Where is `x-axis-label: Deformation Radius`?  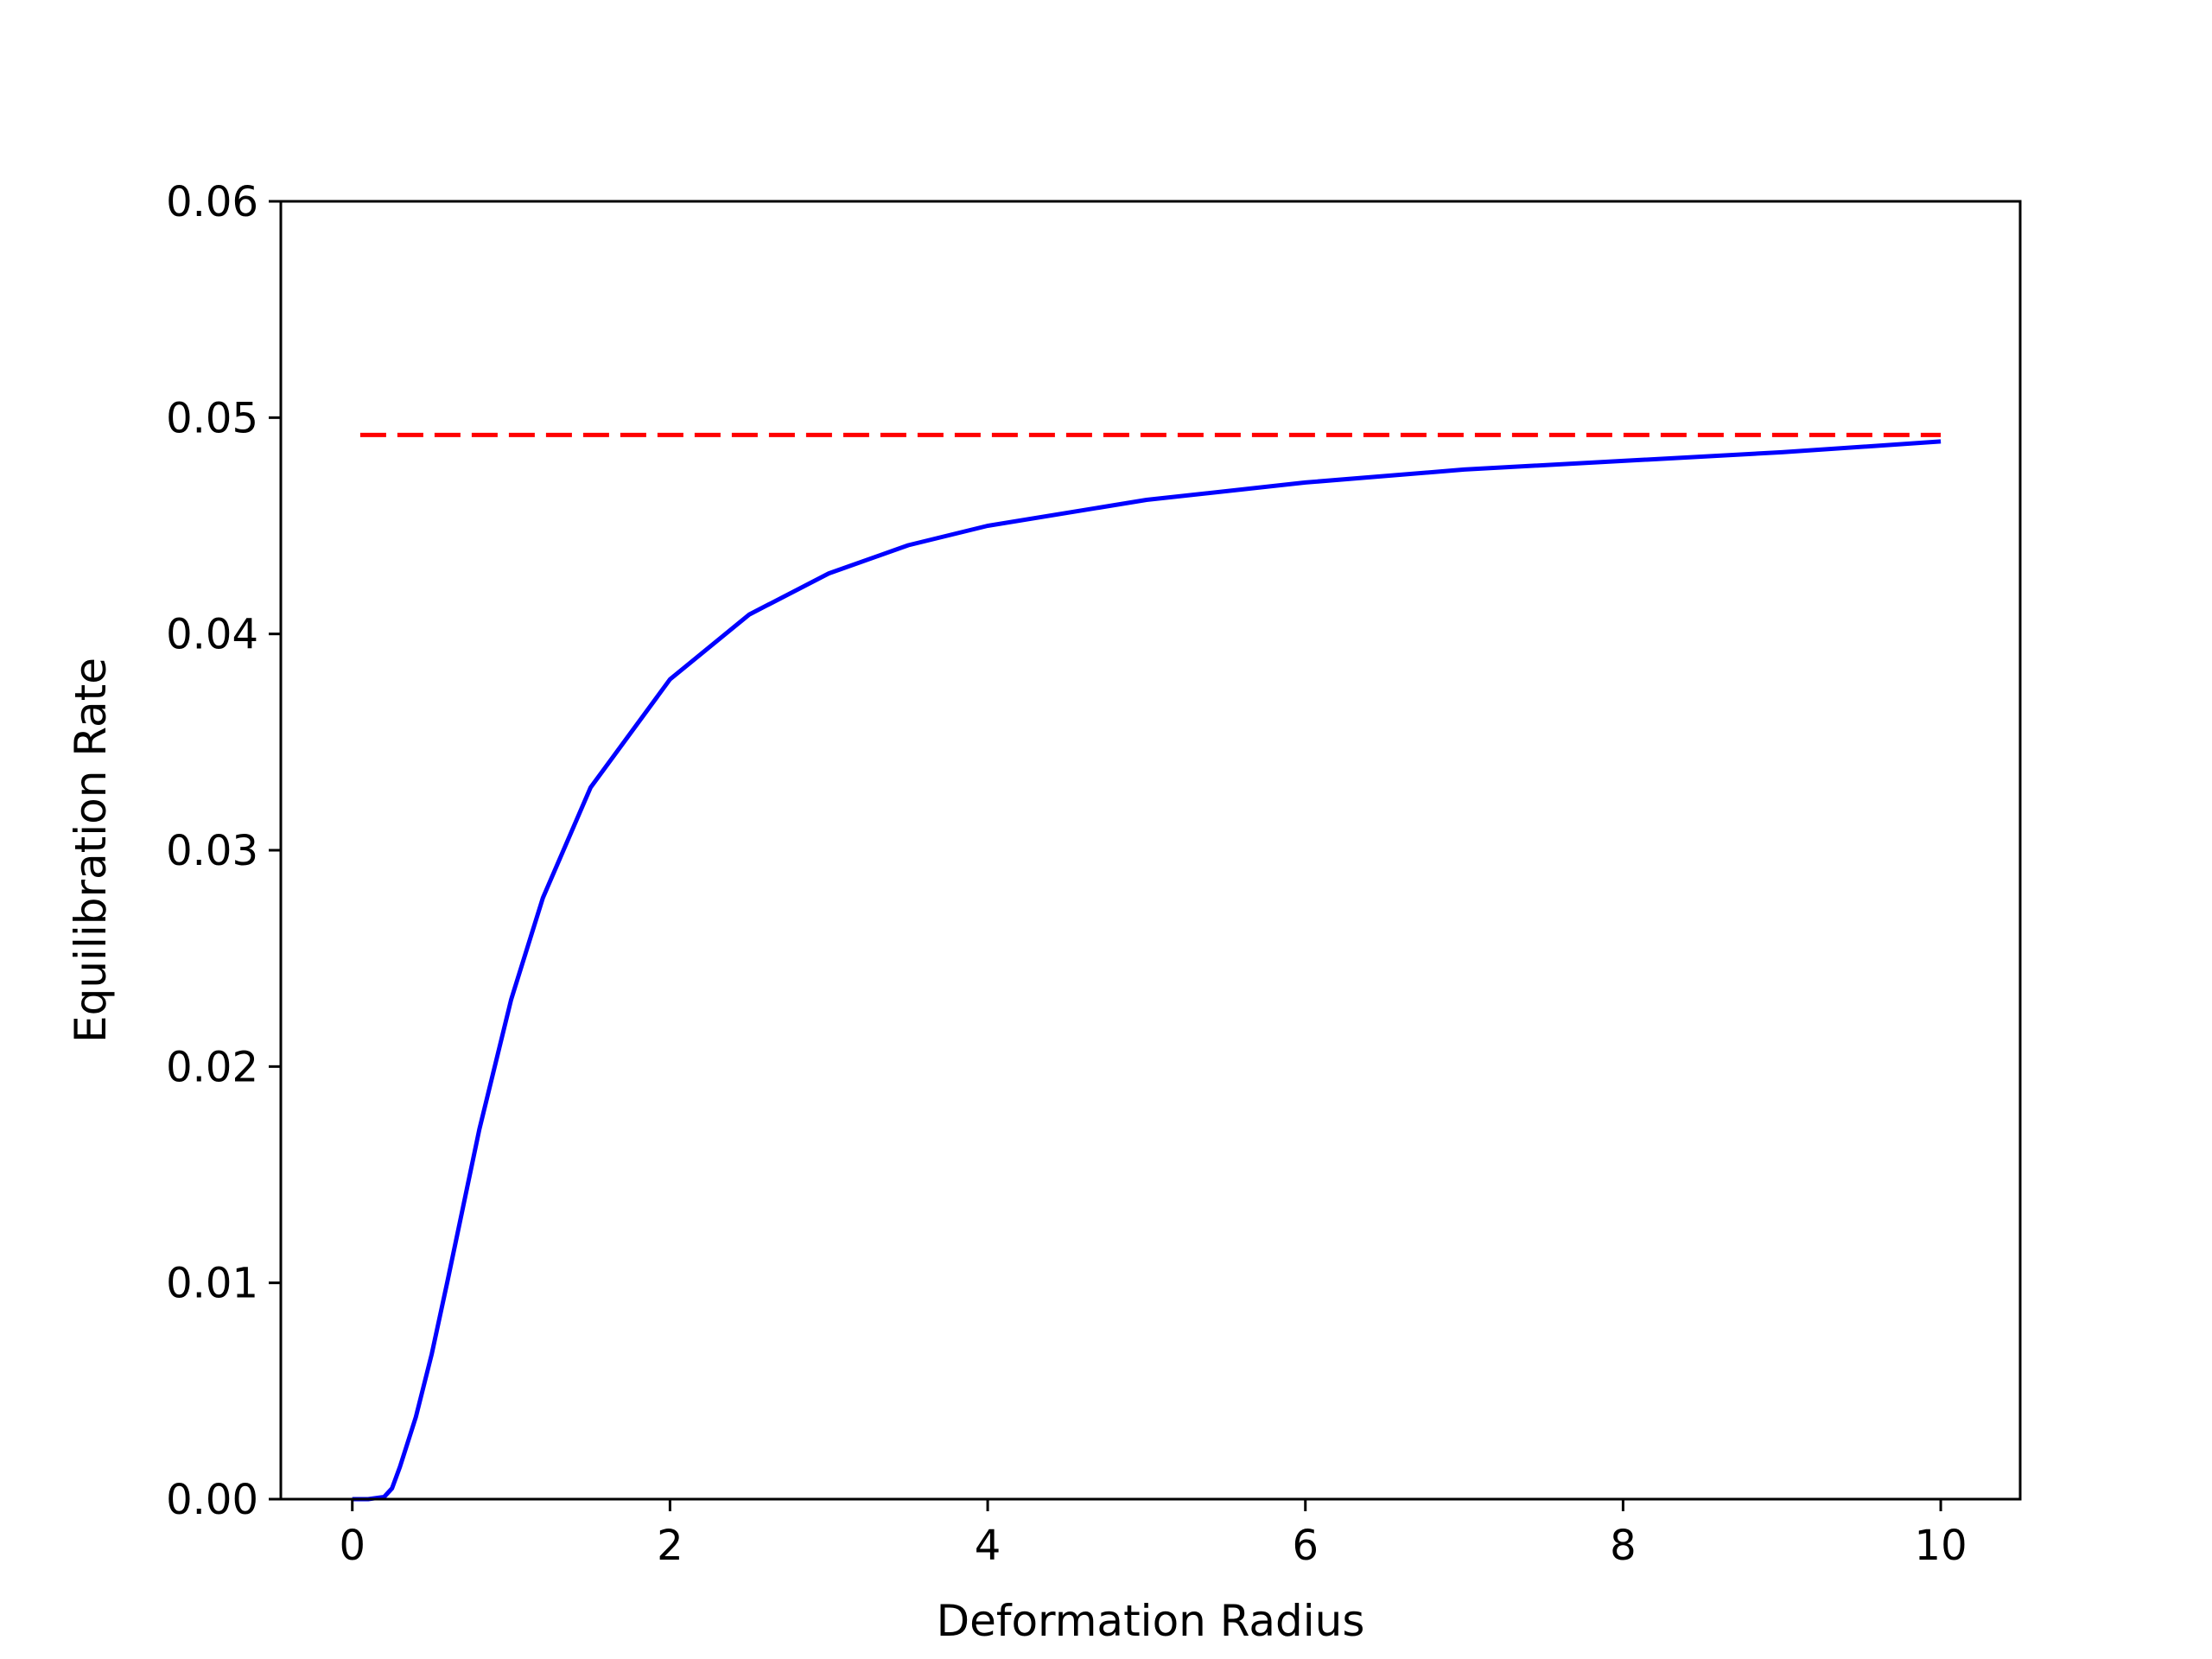 x-axis-label: Deformation Radius is located at coordinates (1151, 1621).